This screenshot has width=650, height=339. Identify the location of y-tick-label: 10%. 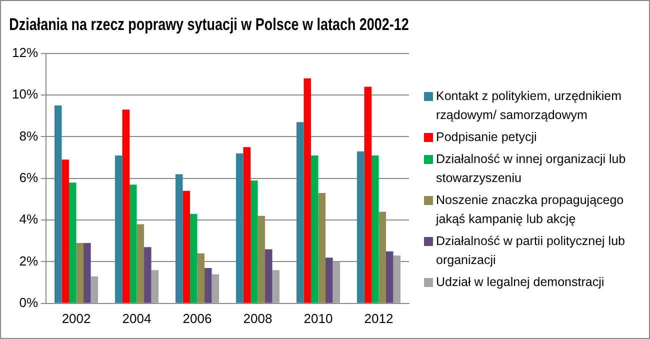
(25, 94).